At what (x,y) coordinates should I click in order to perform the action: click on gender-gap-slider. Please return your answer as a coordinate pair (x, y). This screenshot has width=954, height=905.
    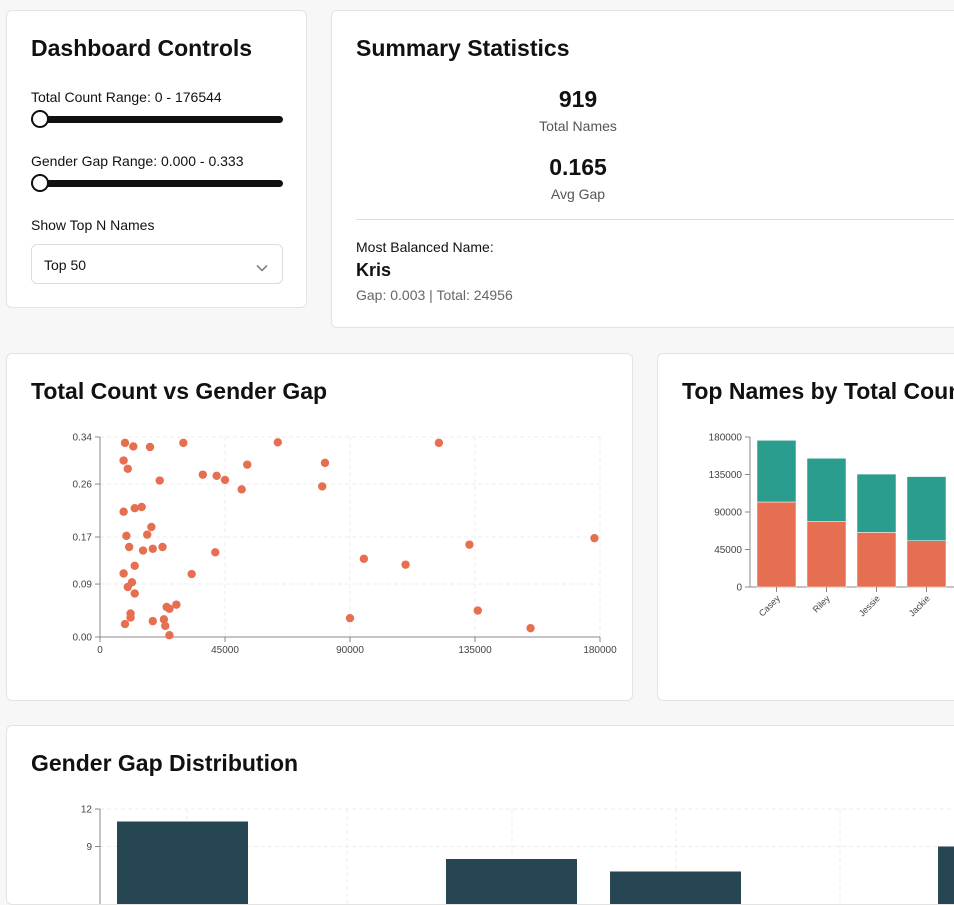
    Looking at the image, I should click on (157, 184).